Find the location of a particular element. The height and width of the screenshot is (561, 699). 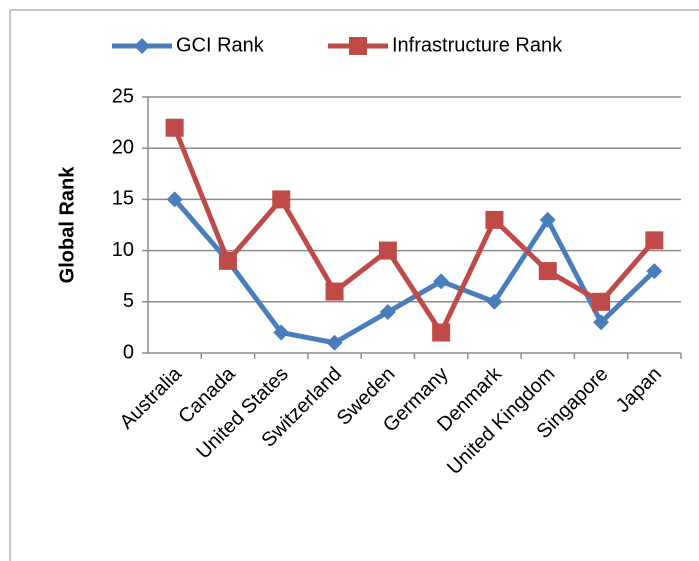

y-tick-label: 20 is located at coordinates (123, 147).